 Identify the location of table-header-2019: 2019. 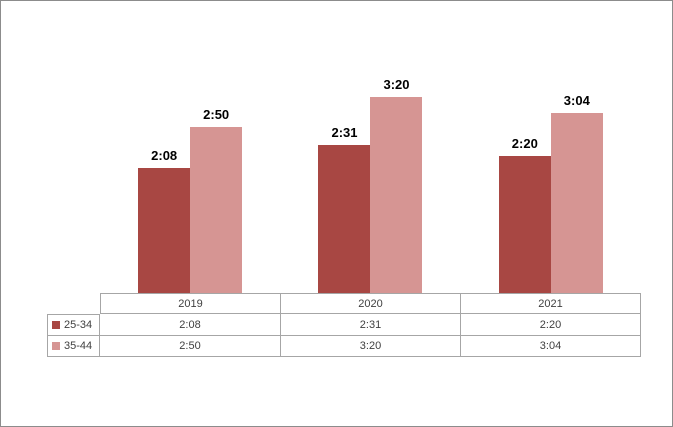
(190, 303).